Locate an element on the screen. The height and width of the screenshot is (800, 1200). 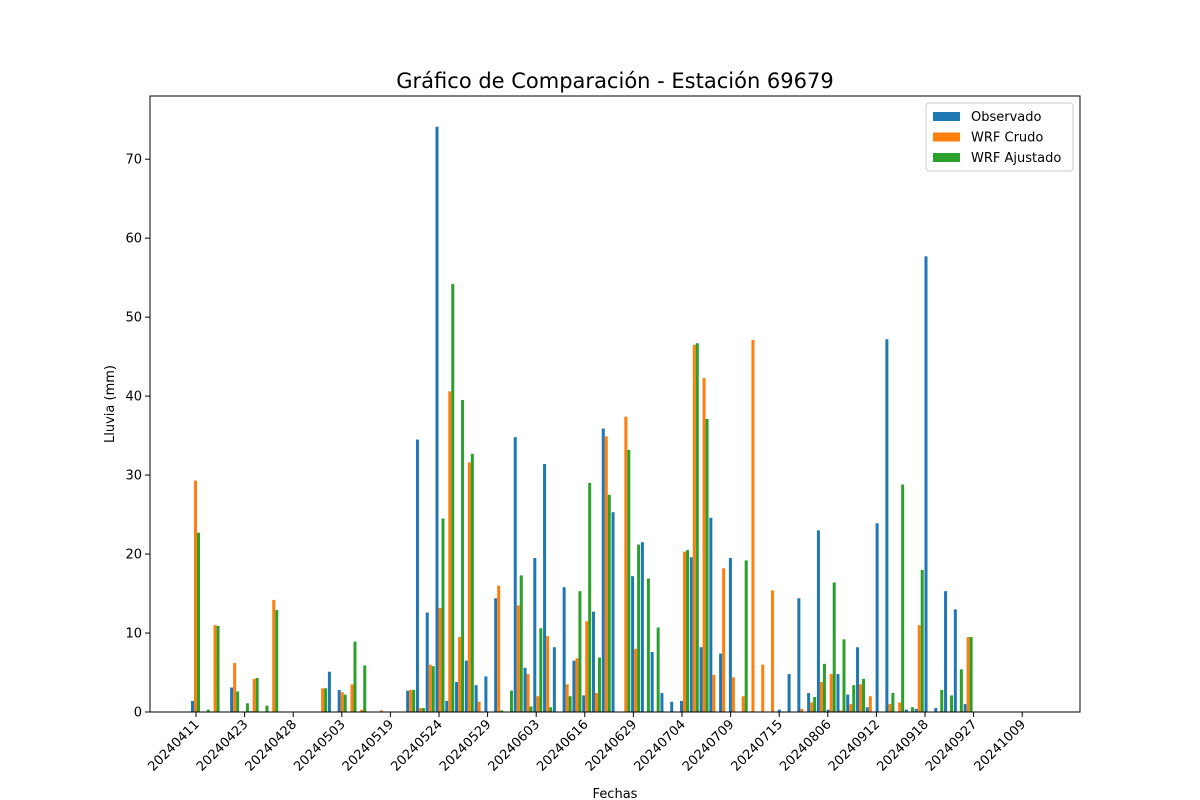
y-tick-label: 70 is located at coordinates (133, 160).